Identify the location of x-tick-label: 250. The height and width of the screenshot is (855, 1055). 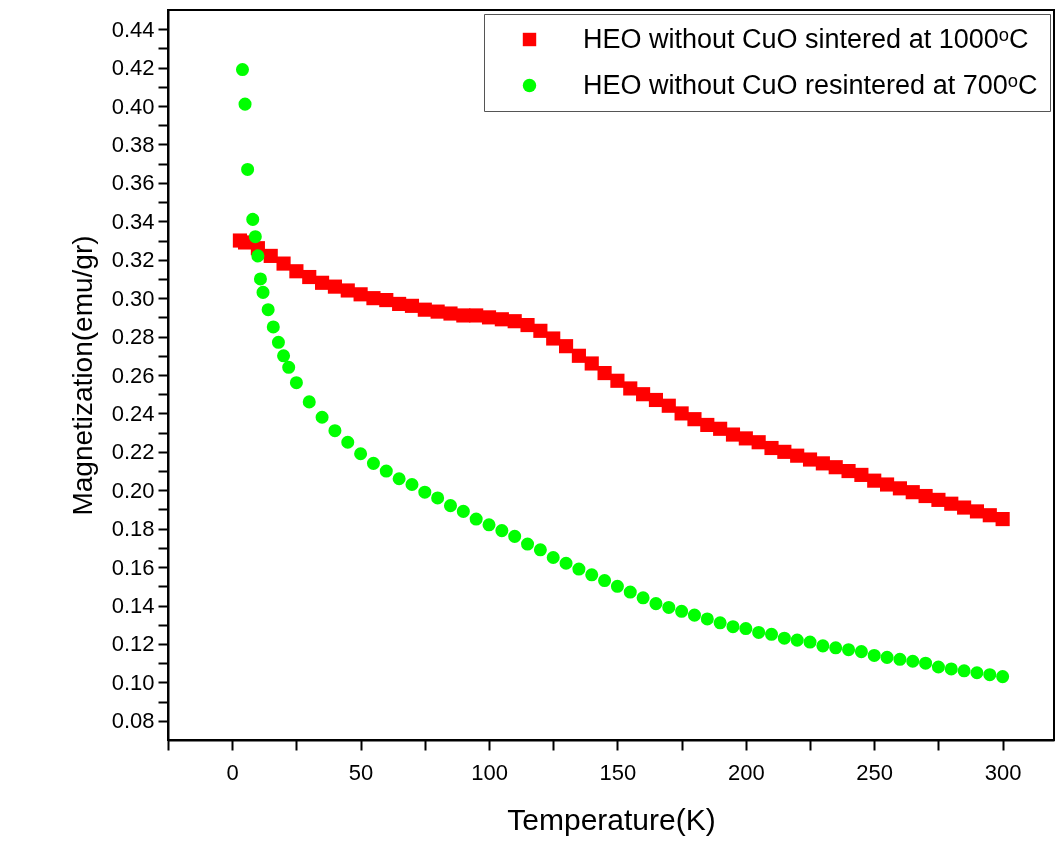
(875, 772).